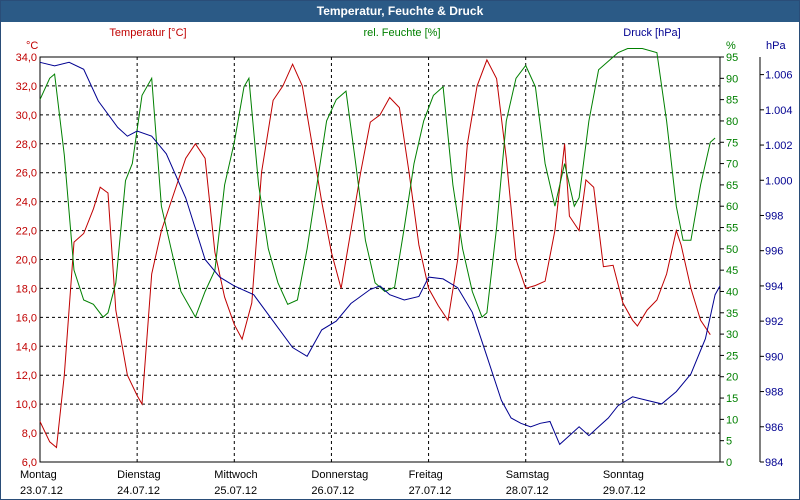  What do you see at coordinates (26, 87) in the screenshot?
I see `temp-tick-label: 32,0` at bounding box center [26, 87].